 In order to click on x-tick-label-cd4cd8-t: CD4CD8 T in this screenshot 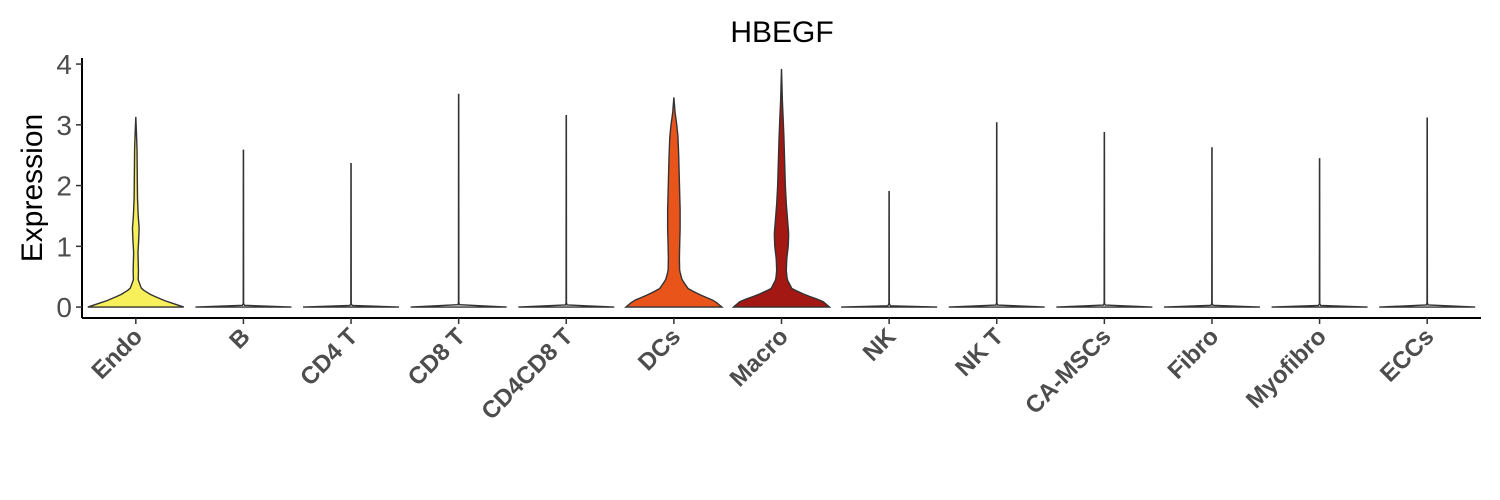, I will do `click(527, 374)`.